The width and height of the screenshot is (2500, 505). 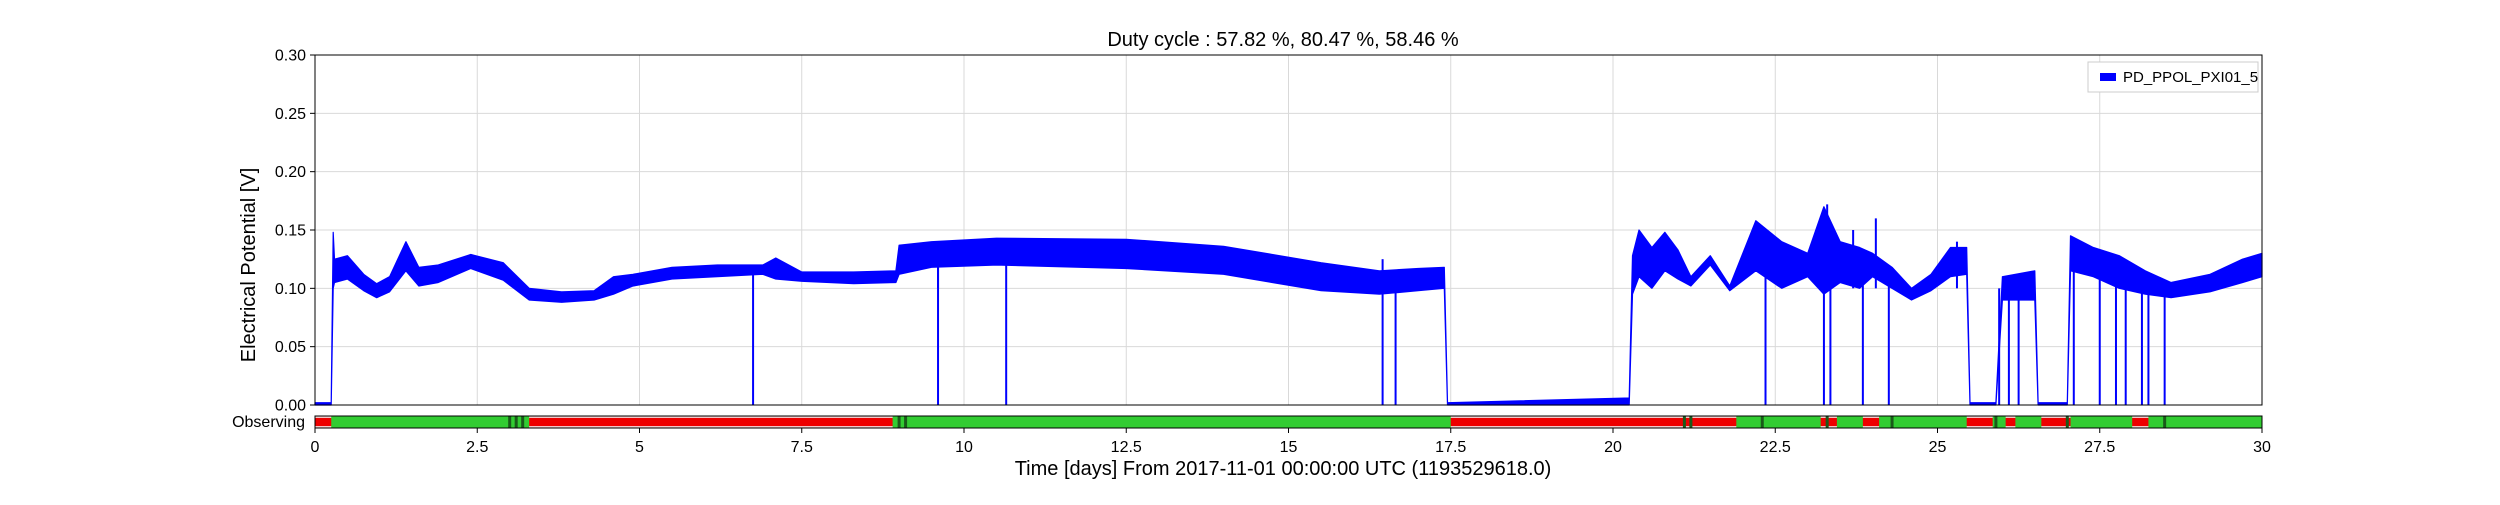 I want to click on chart-title: Duty cycle : 57.82 %, 80.47 %, 58.46 %, so click(x=1283, y=40).